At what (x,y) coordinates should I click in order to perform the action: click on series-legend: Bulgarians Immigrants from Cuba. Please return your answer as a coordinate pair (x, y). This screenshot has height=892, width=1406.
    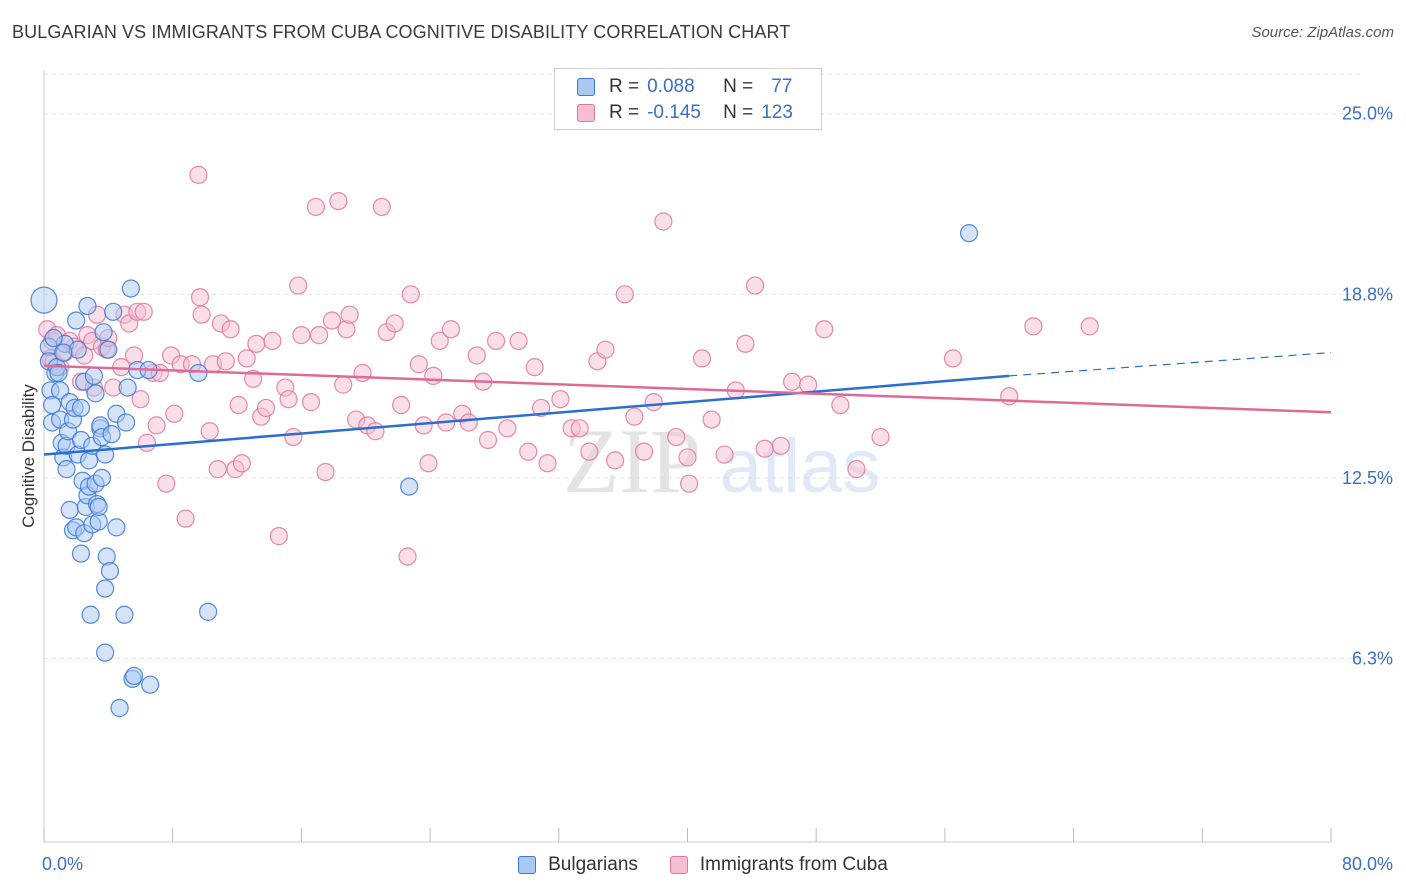
    Looking at the image, I should click on (703, 865).